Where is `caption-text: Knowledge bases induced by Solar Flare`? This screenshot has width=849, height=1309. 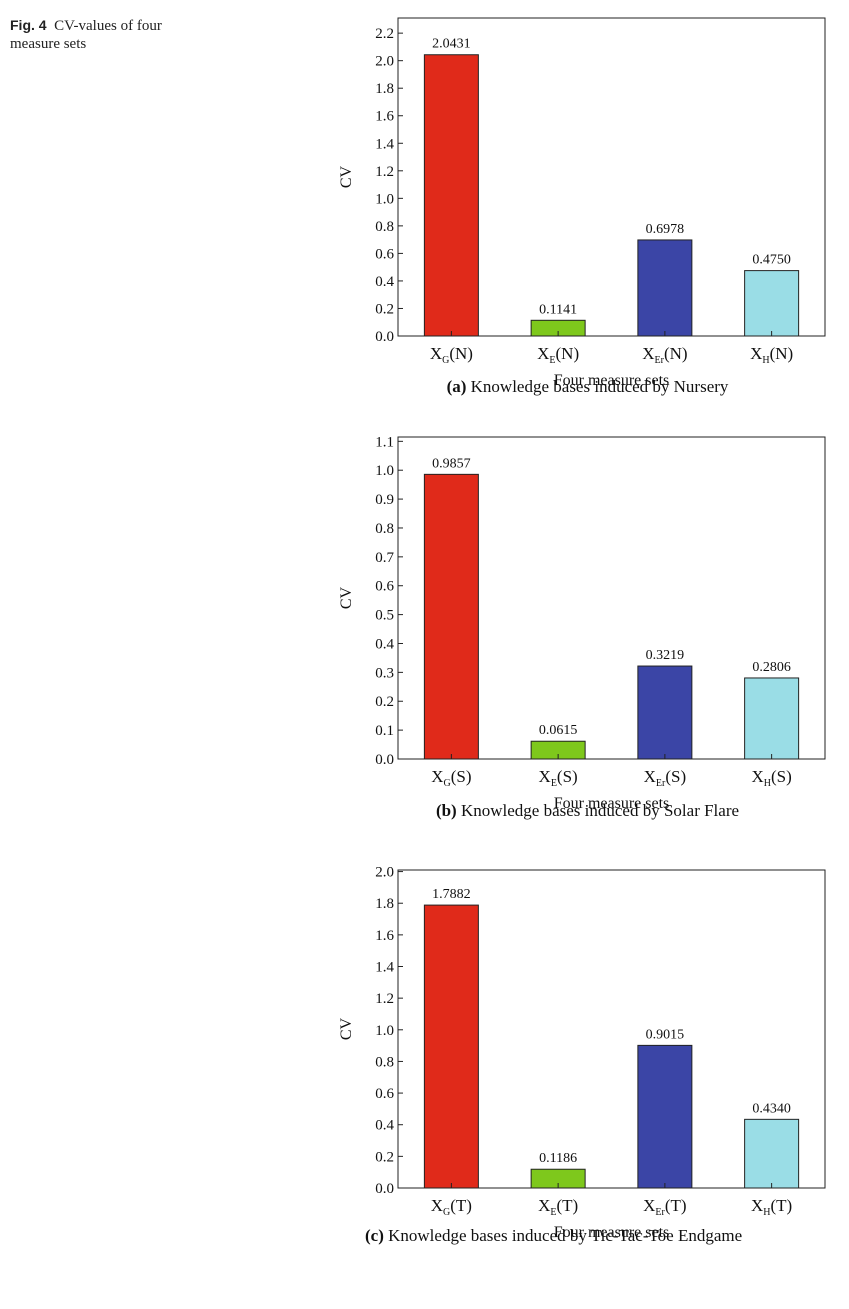 caption-text: Knowledge bases induced by Solar Flare is located at coordinates (600, 810).